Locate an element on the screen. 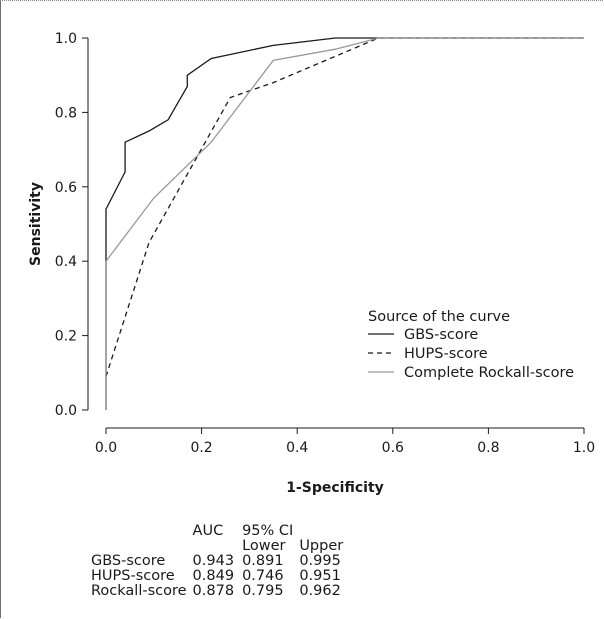  auc-table-header-row: AUC 95% CI is located at coordinates (220, 531).